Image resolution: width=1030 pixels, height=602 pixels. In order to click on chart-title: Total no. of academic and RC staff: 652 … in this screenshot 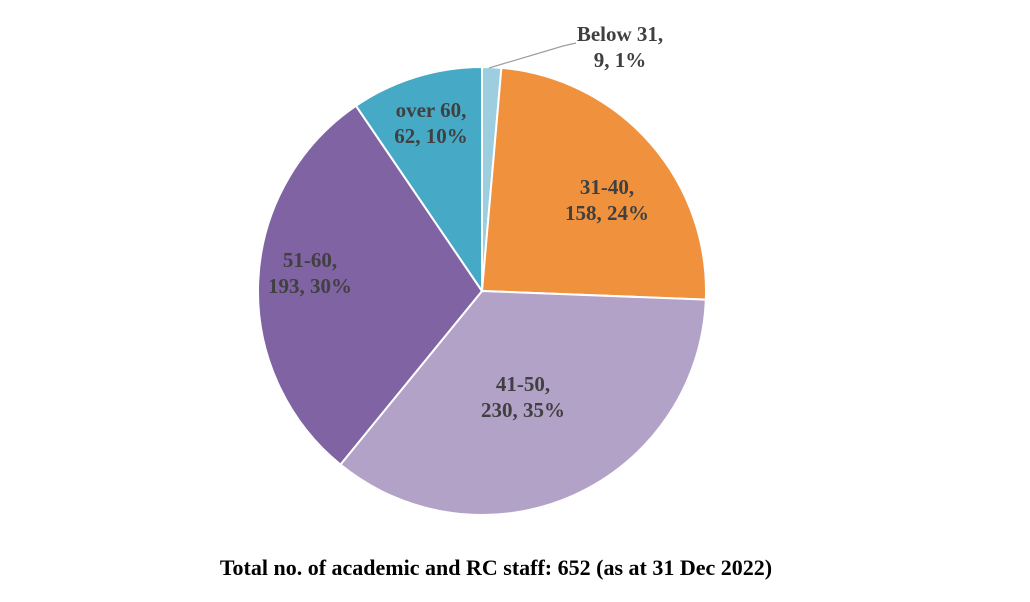, I will do `click(496, 567)`.